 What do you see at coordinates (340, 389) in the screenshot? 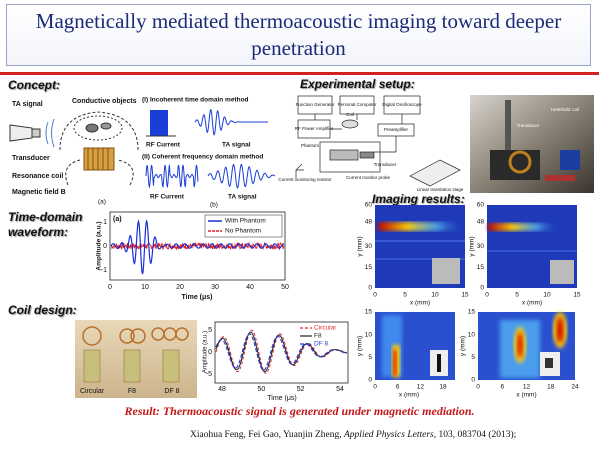
I see `x-tick-label: 54` at bounding box center [340, 389].